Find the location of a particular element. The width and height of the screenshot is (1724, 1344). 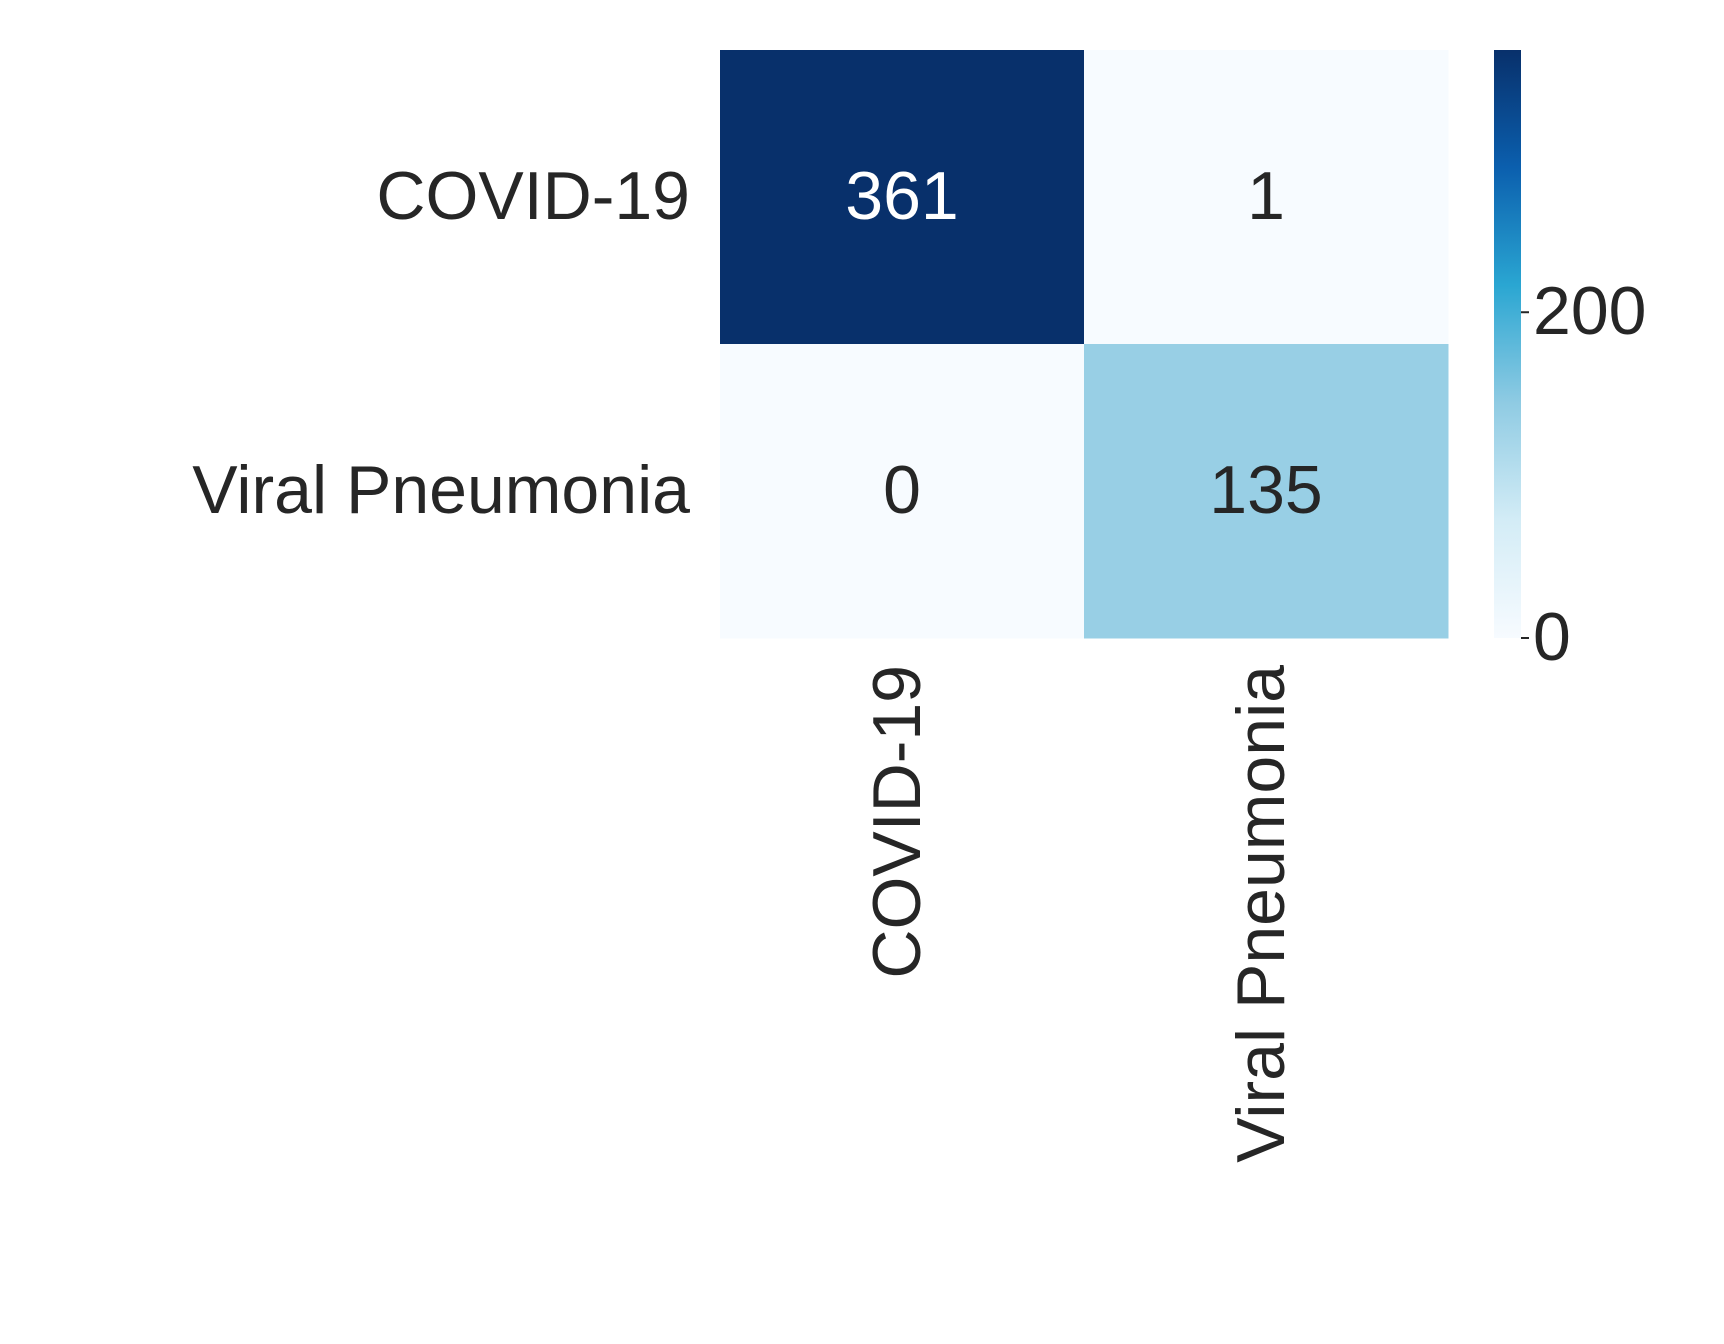

colorbar is located at coordinates (1507, 344).